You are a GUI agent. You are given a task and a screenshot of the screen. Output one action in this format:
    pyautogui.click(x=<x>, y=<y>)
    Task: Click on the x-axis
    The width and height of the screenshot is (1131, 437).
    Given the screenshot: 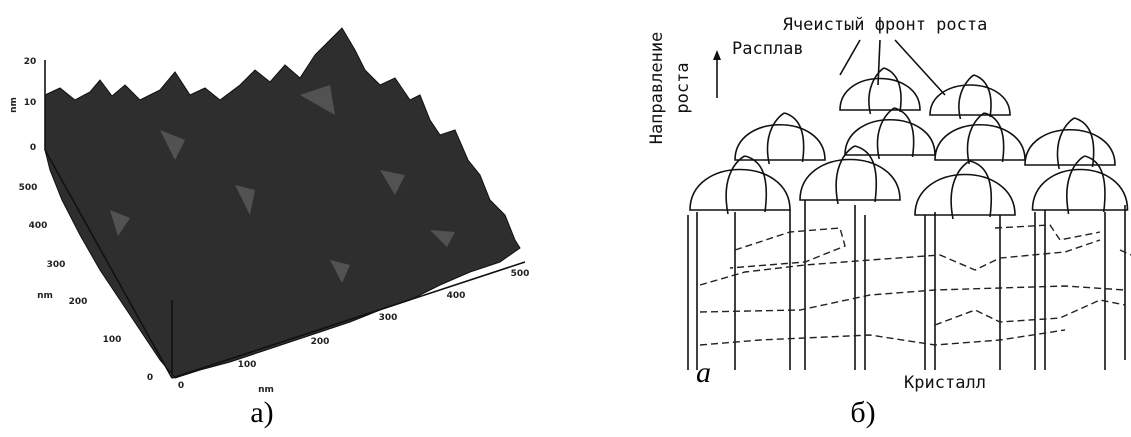 What is the action you would take?
    pyautogui.click(x=348, y=320)
    